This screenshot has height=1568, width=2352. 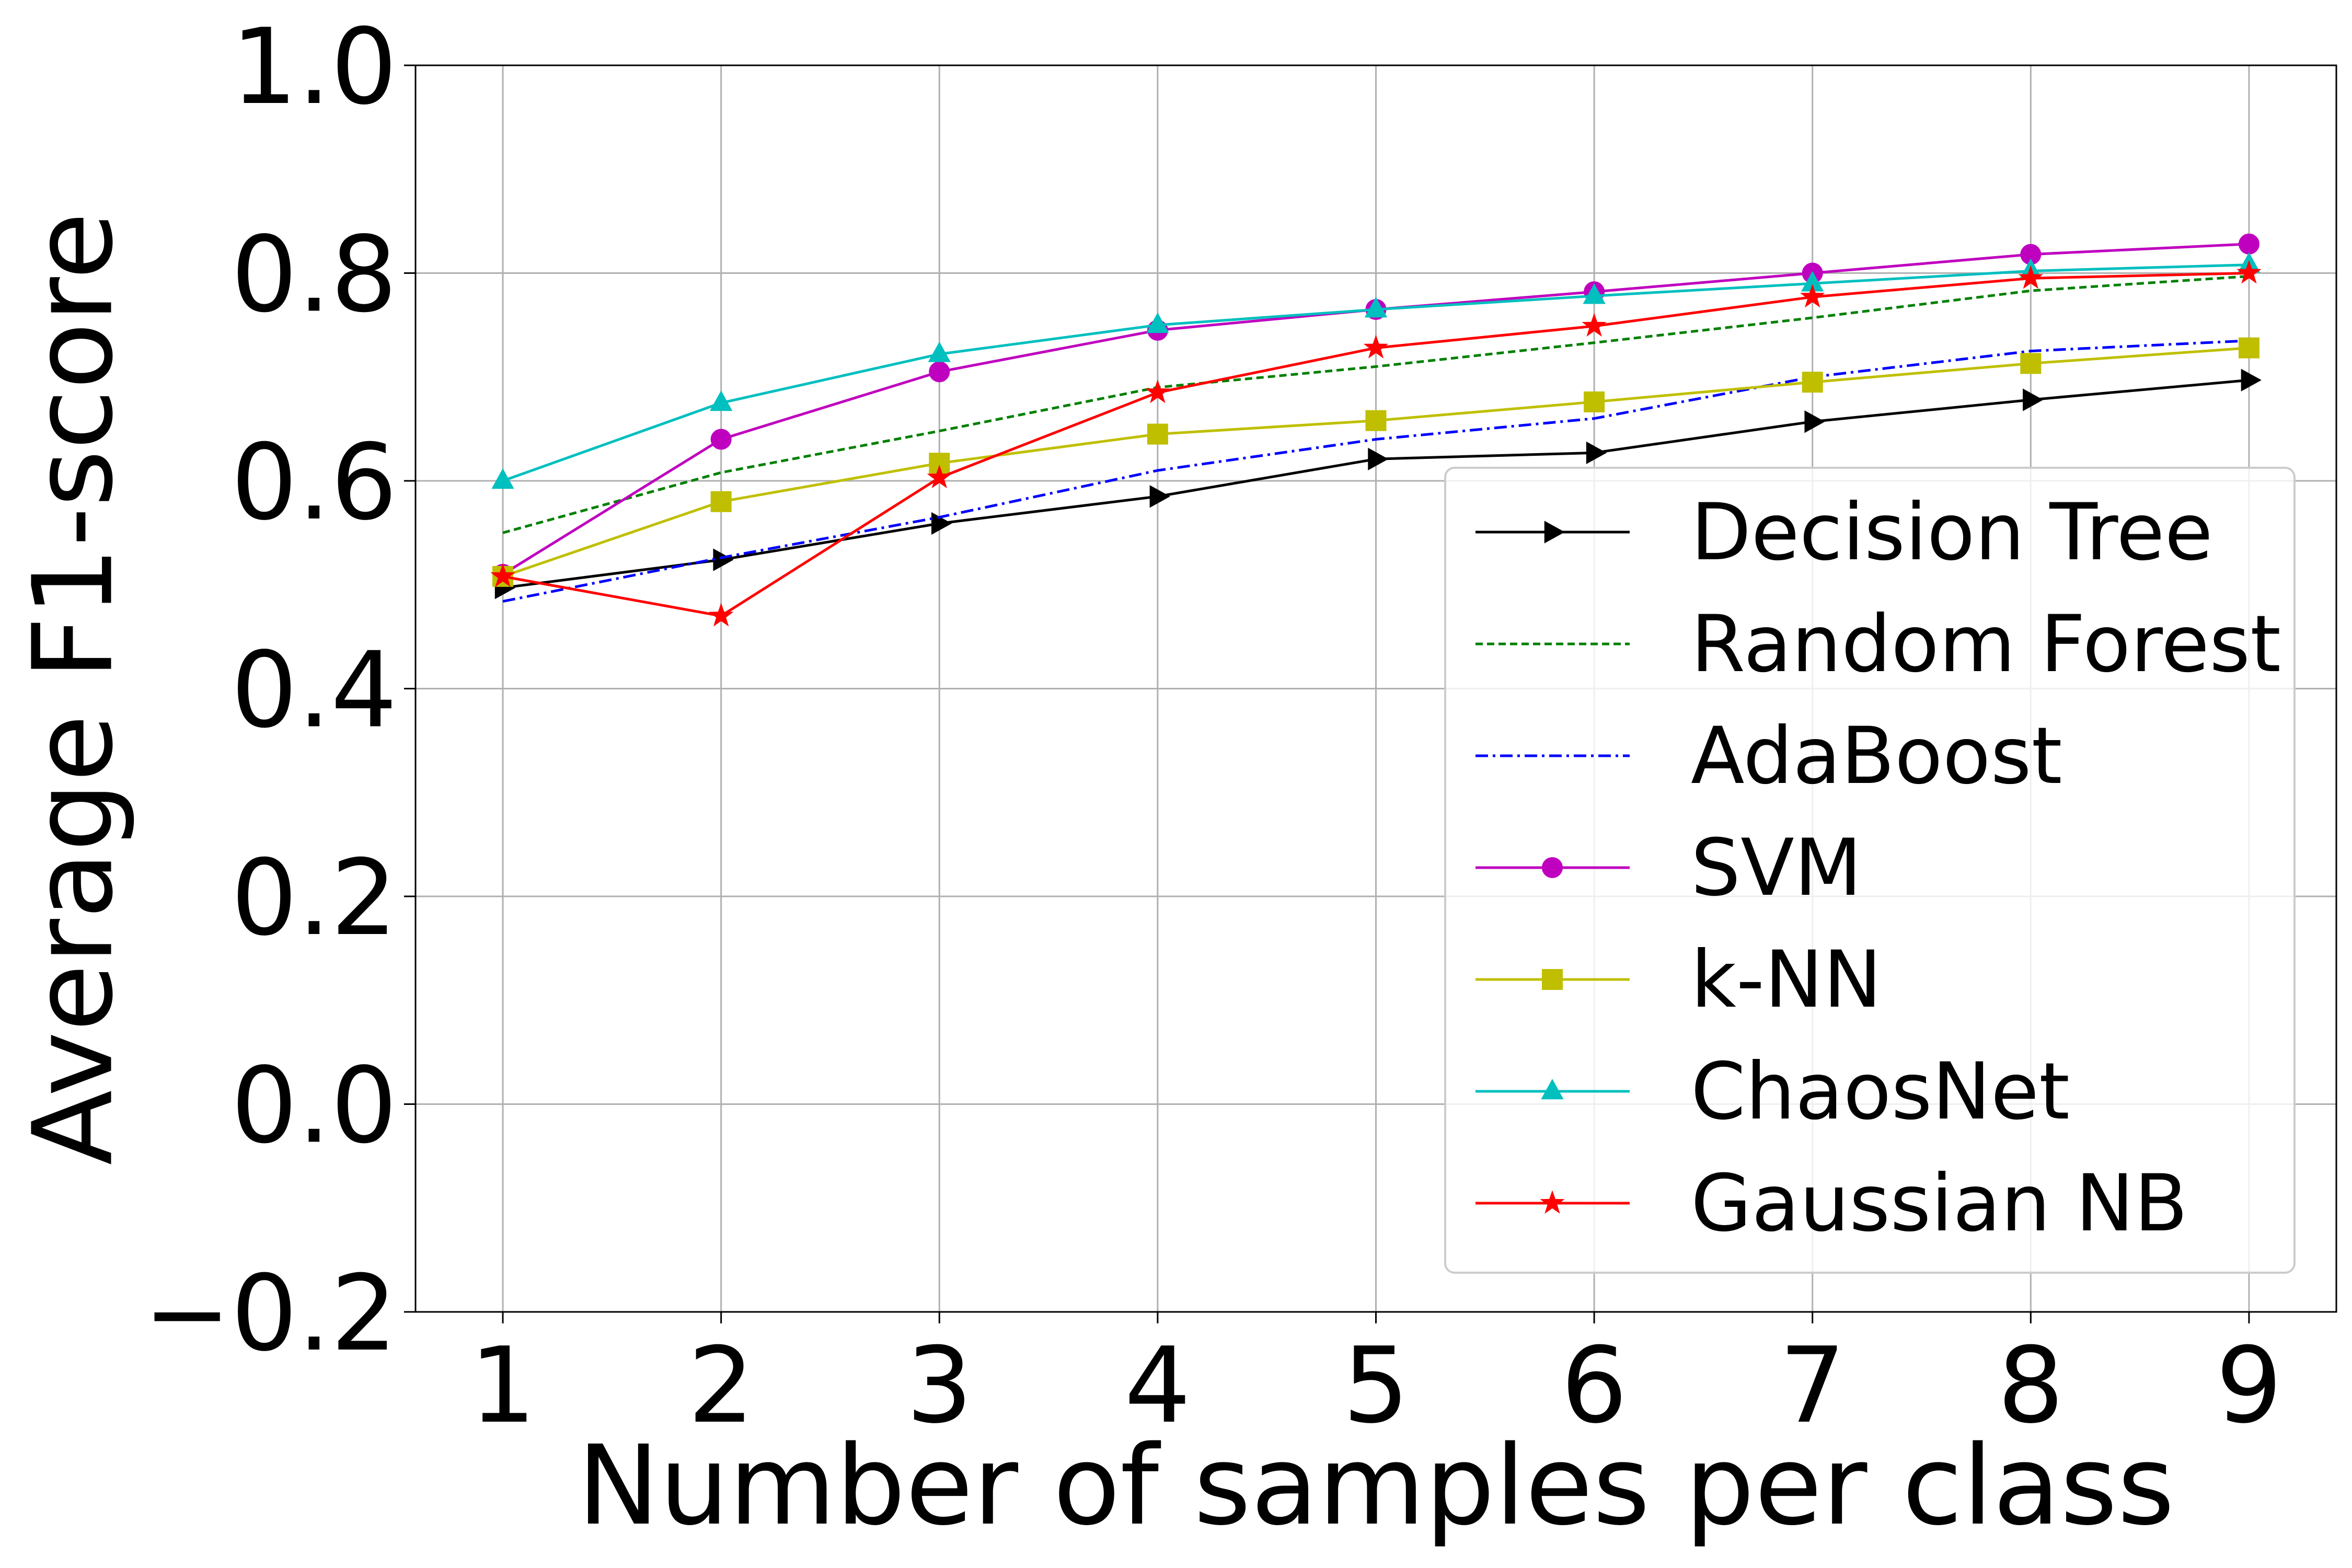 What do you see at coordinates (1952, 532) in the screenshot?
I see `legend-label-decision-tree: Decision Tree` at bounding box center [1952, 532].